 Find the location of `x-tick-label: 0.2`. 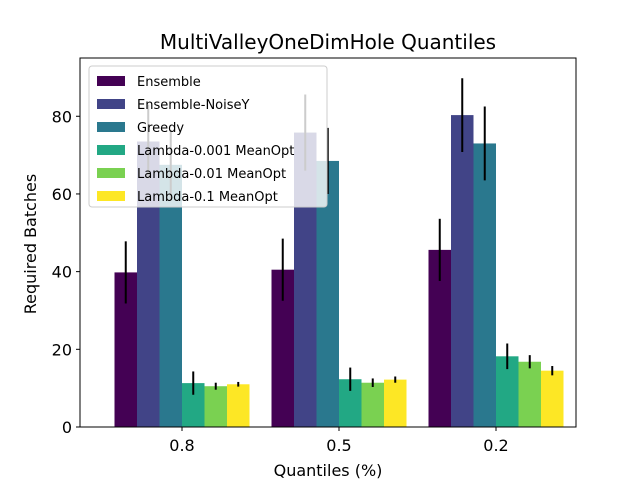

x-tick-label: 0.2 is located at coordinates (495, 445).